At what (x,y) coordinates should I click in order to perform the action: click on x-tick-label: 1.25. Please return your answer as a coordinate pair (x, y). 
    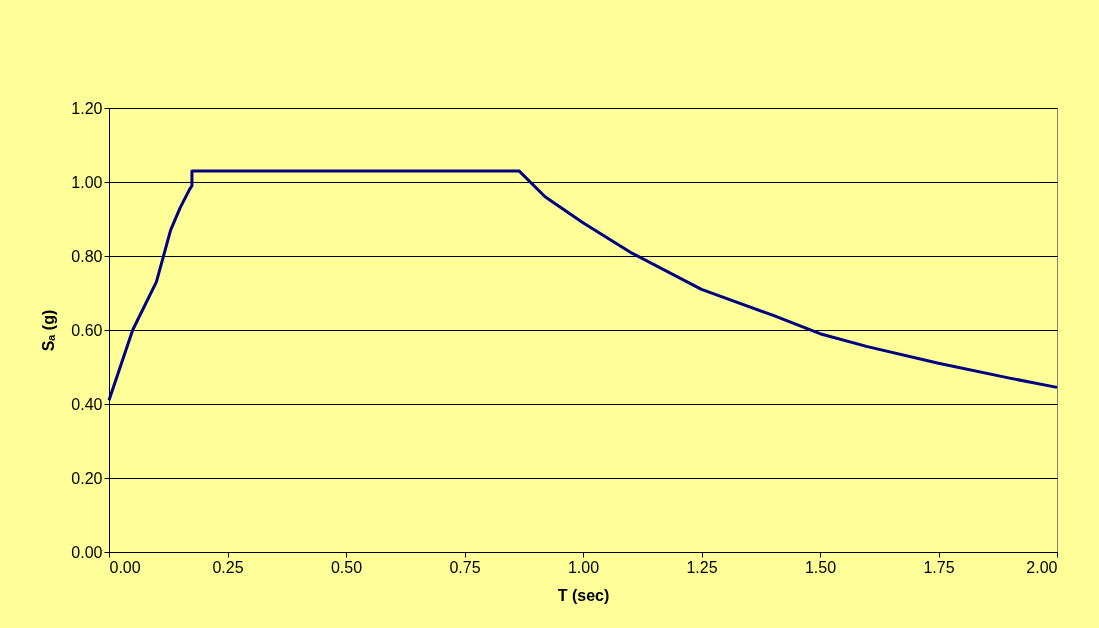
    Looking at the image, I should click on (702, 567).